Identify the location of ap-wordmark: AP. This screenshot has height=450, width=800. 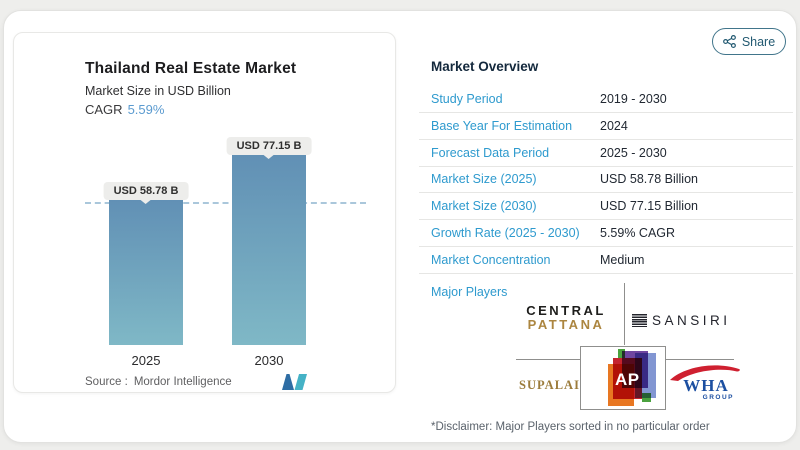
(627, 379).